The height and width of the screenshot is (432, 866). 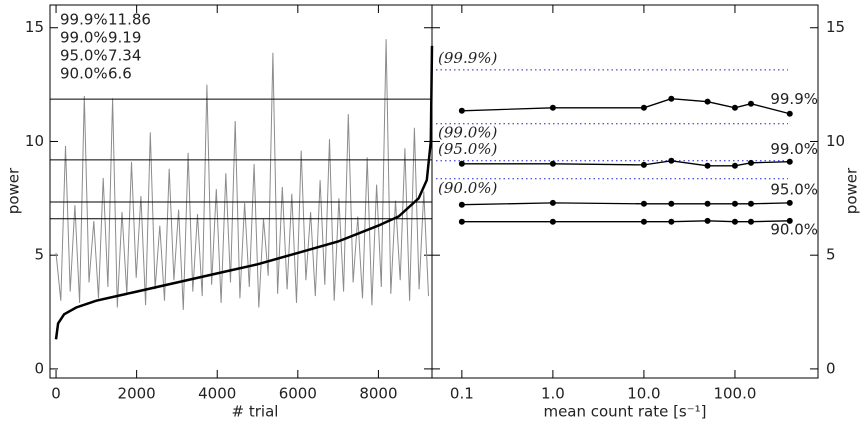 I want to click on series-label: 90.0%, so click(x=794, y=229).